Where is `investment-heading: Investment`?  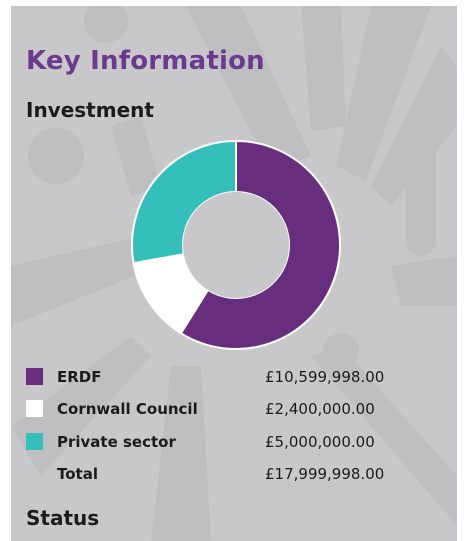 investment-heading: Investment is located at coordinates (90, 110).